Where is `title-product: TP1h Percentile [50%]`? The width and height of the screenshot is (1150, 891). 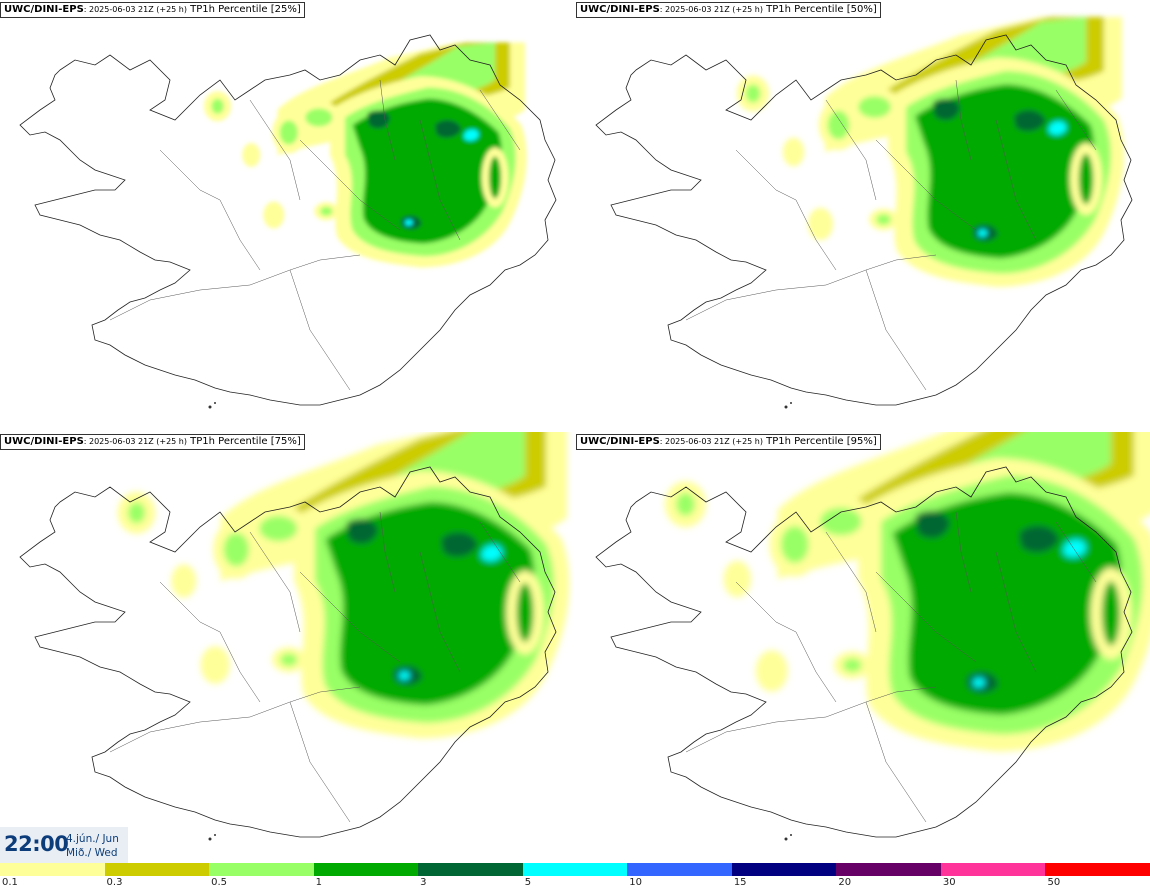
title-product: TP1h Percentile [50%] is located at coordinates (819, 9).